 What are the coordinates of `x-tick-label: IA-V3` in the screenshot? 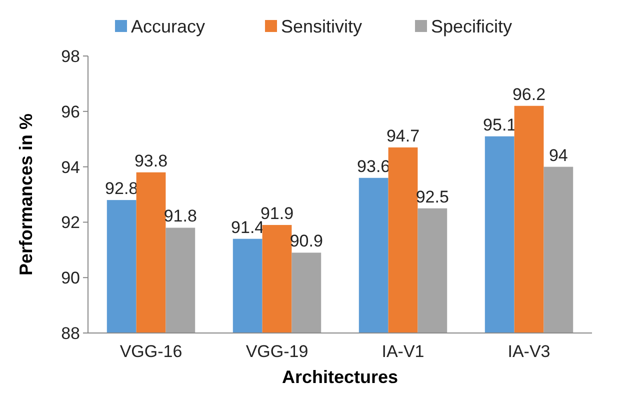 It's located at (529, 351).